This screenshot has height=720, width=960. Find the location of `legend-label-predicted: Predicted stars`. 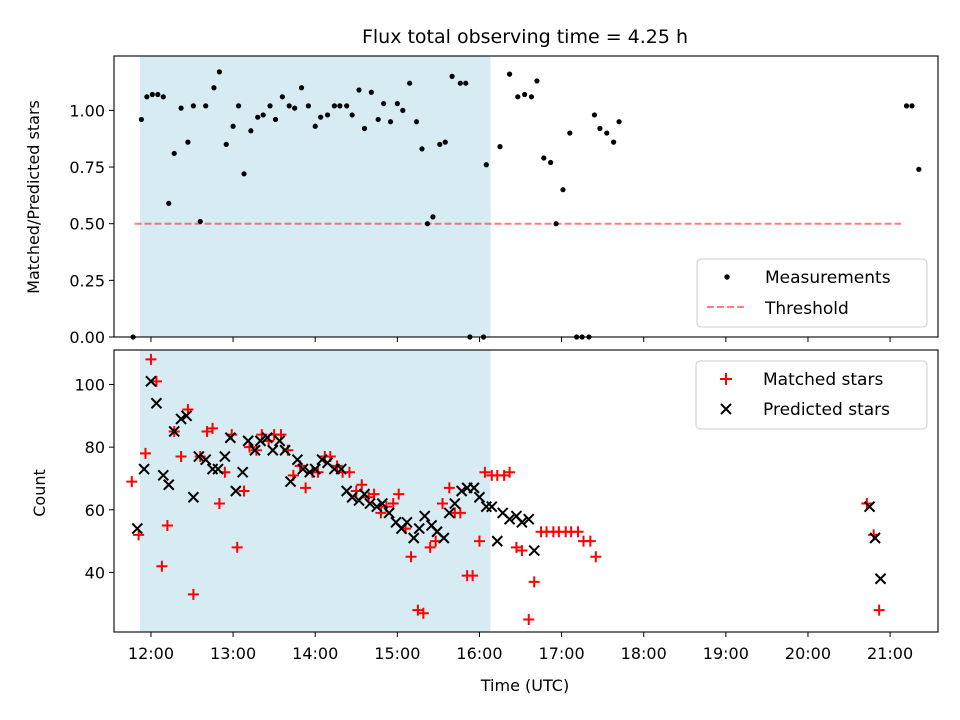

legend-label-predicted: Predicted stars is located at coordinates (826, 410).